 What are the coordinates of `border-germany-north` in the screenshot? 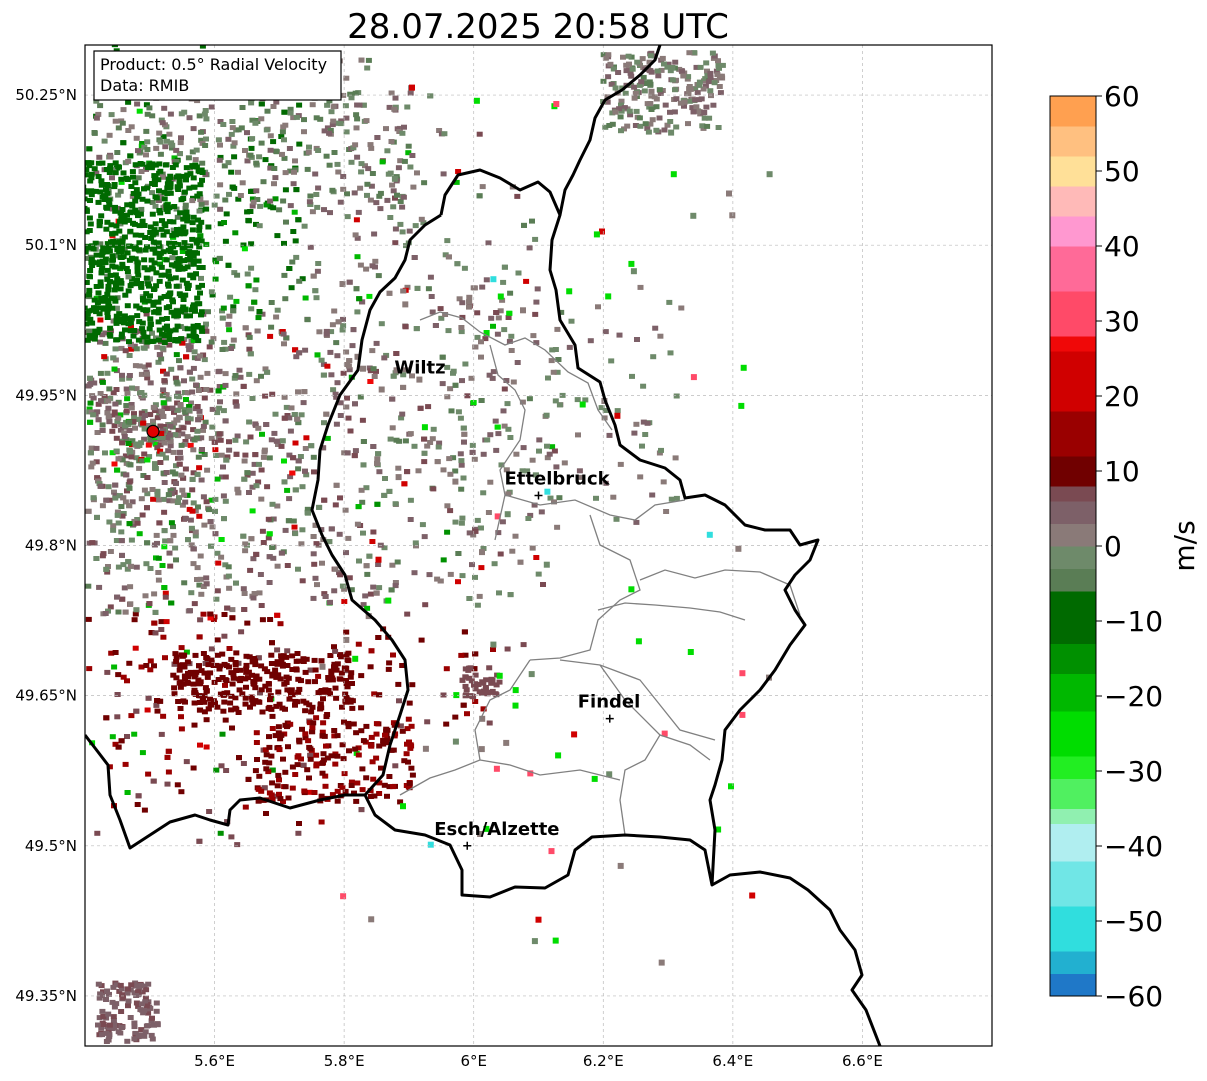 It's located at (610, 130).